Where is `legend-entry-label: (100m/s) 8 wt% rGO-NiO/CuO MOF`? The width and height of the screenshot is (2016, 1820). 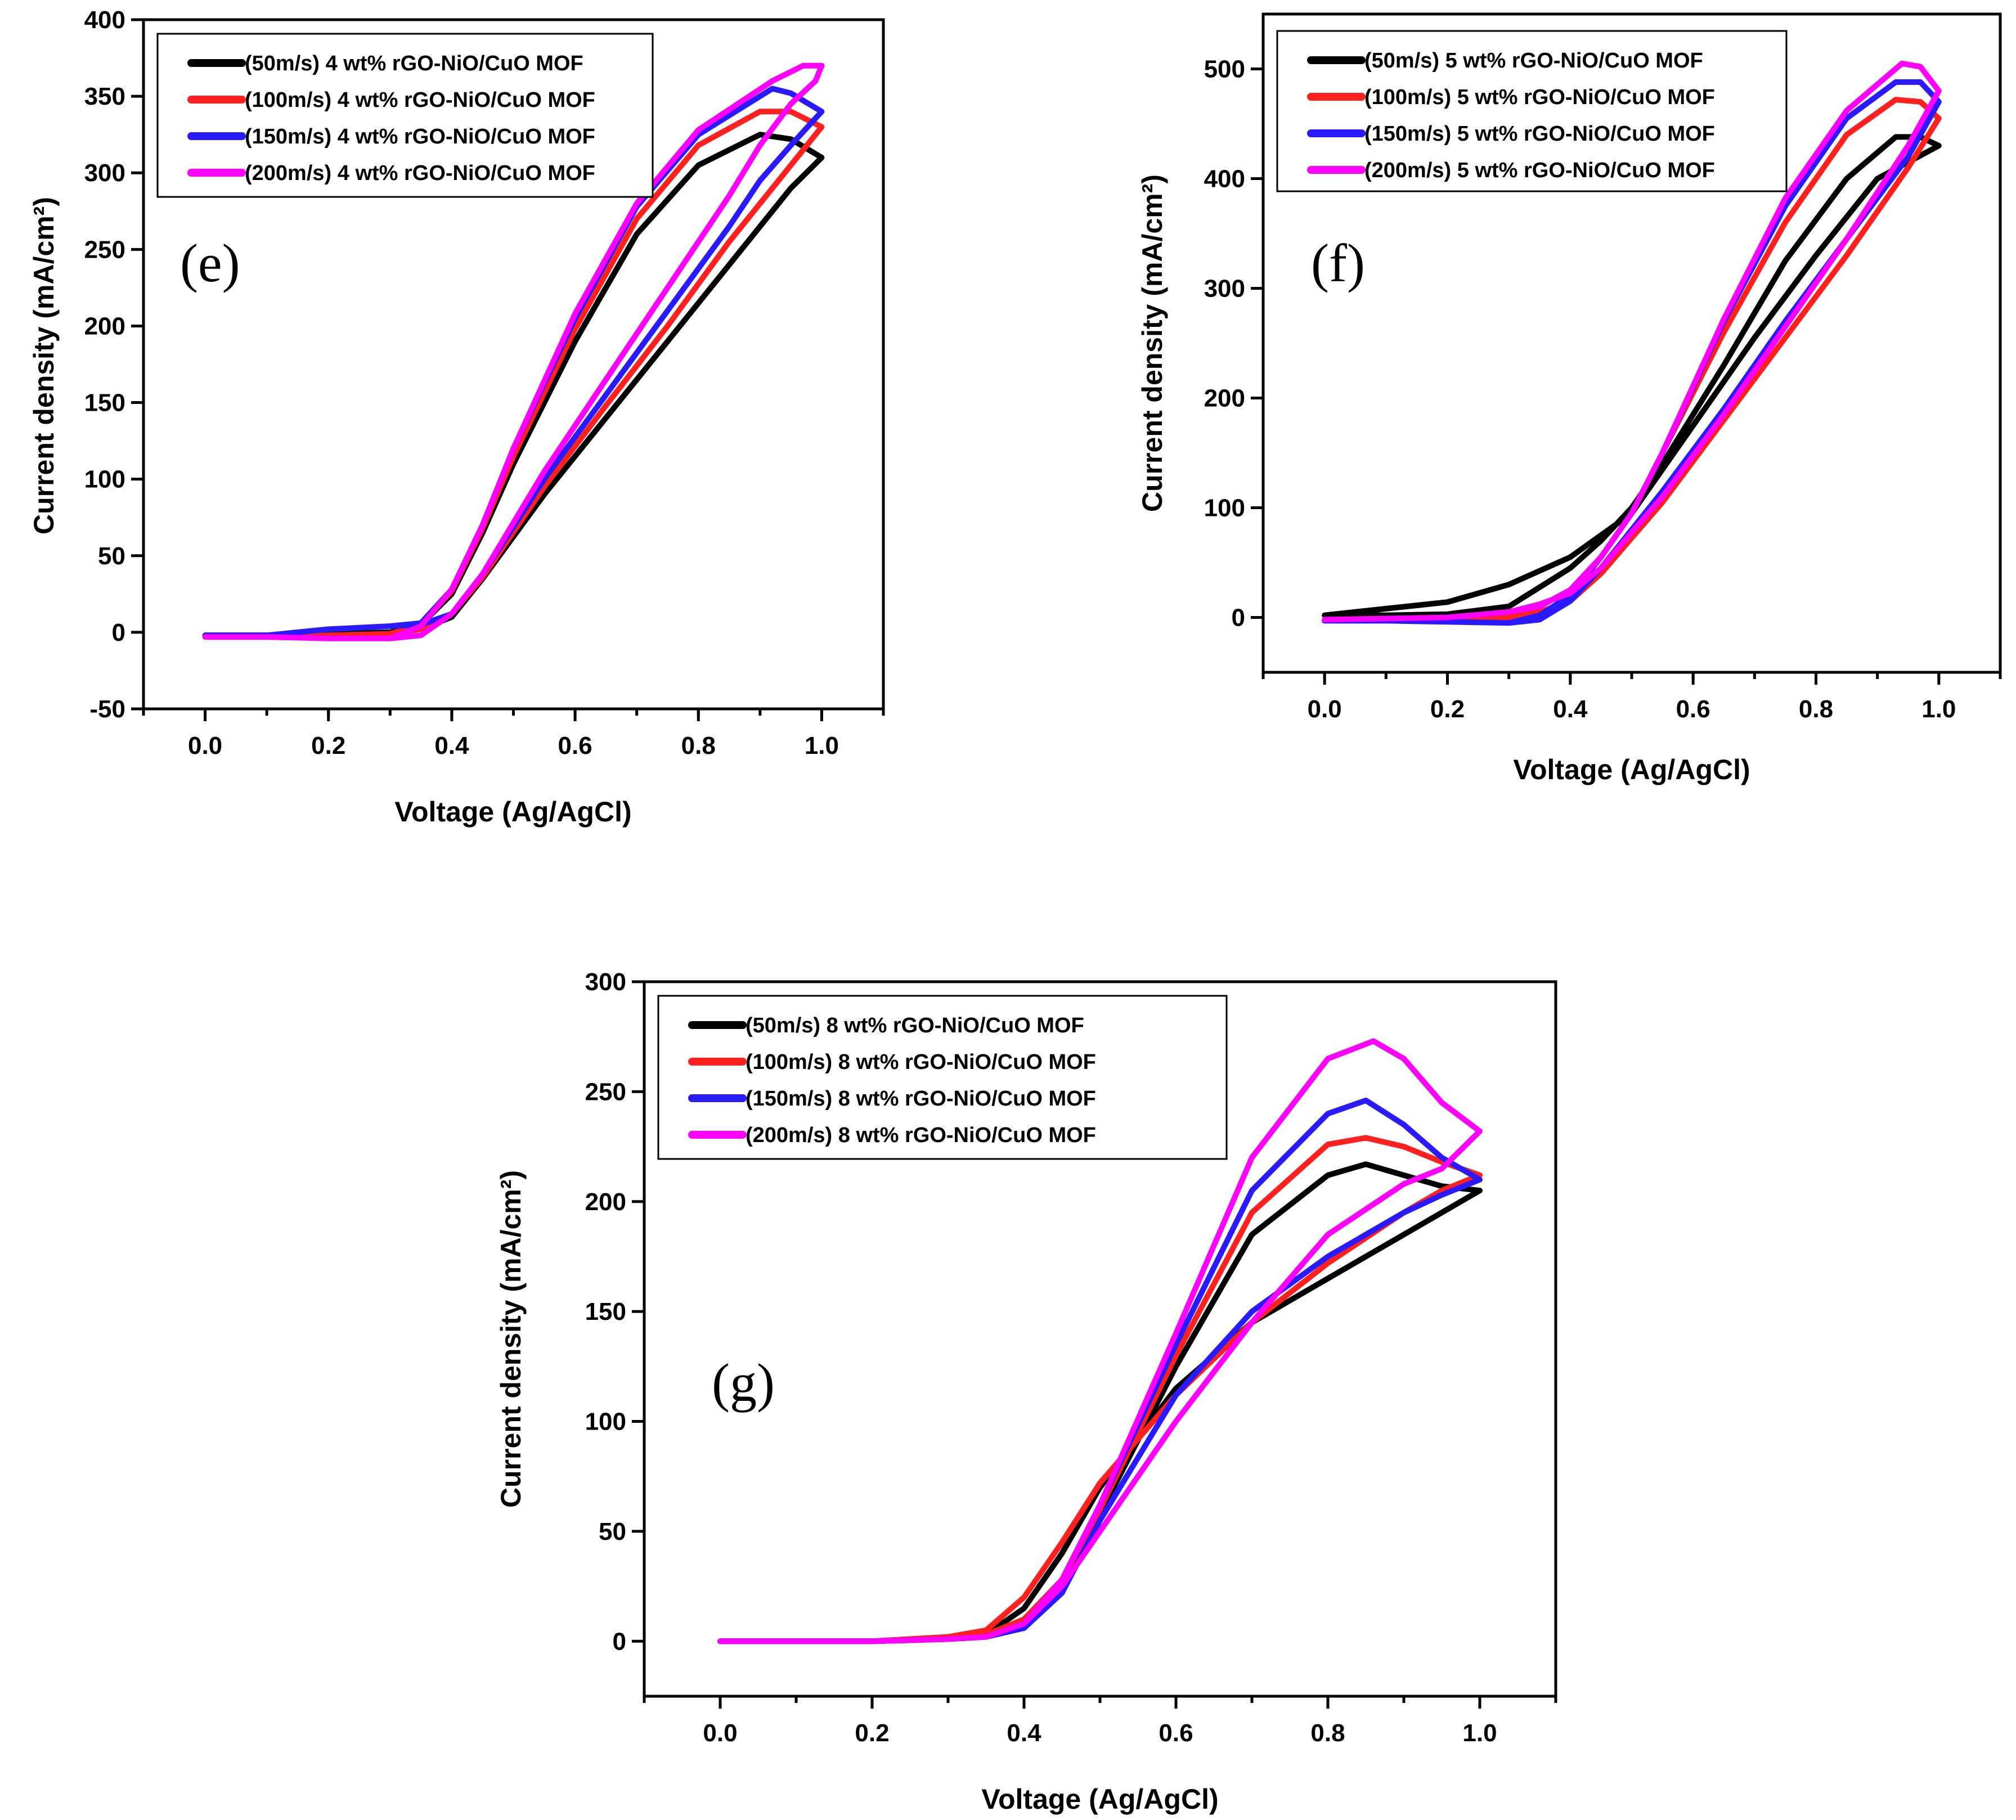 legend-entry-label: (100m/s) 8 wt% rGO-NiO/CuO MOF is located at coordinates (921, 1062).